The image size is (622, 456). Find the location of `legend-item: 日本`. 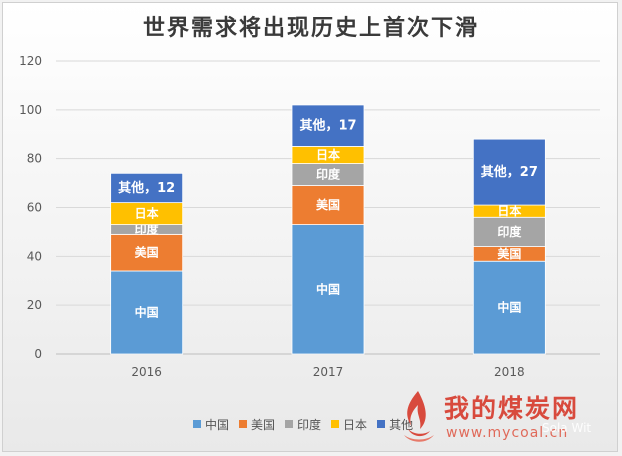

legend-item: 日本 is located at coordinates (349, 424).